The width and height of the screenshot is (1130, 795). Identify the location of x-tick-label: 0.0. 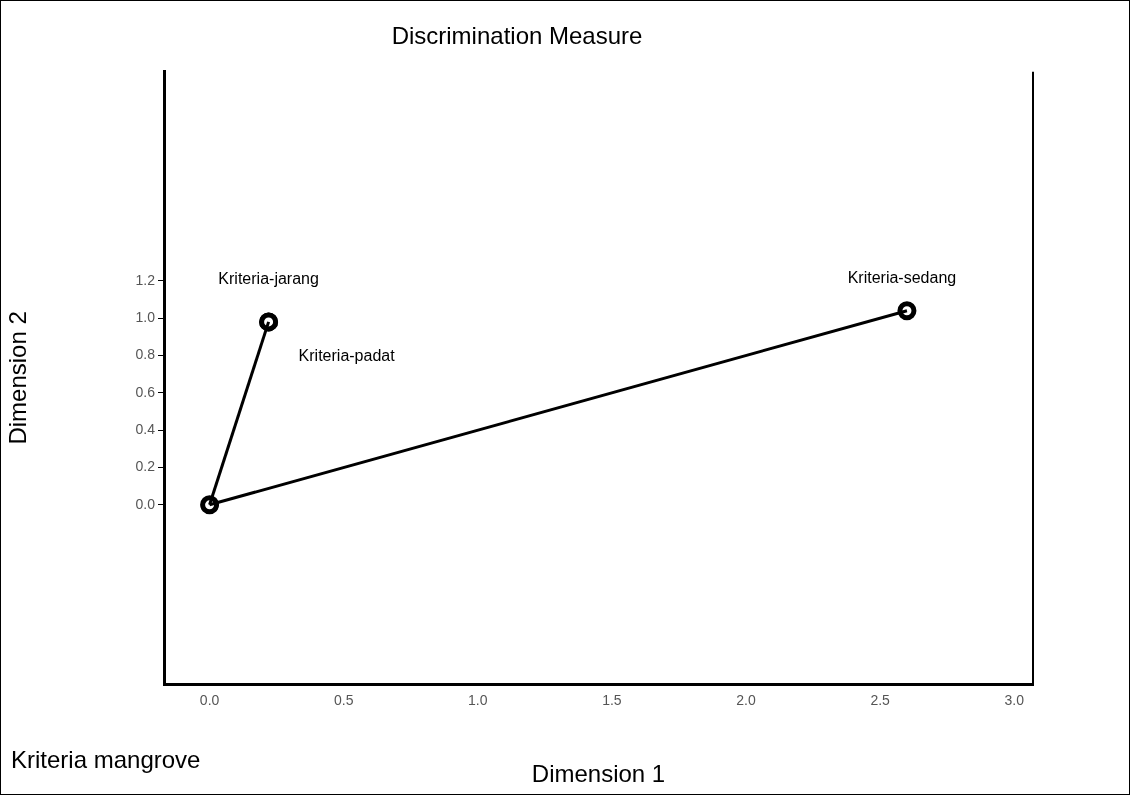
(209, 700).